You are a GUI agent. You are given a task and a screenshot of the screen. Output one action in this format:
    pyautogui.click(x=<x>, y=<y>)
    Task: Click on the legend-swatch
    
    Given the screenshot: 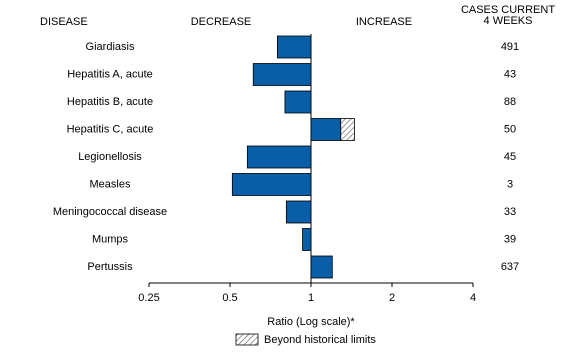 What is the action you would take?
    pyautogui.click(x=247, y=339)
    